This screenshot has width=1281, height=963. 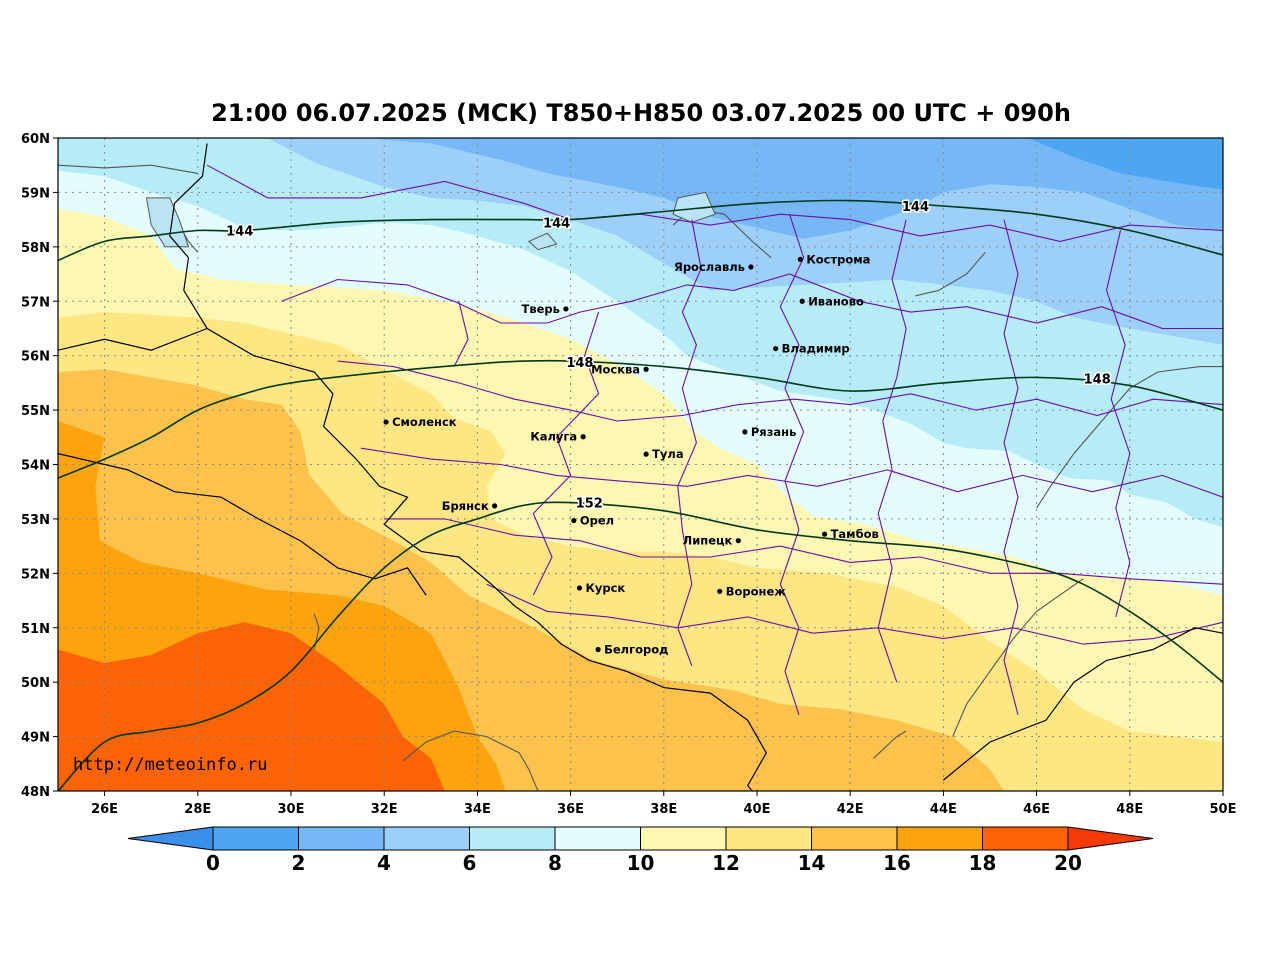 I want to click on x-tick-label: 44E, so click(x=943, y=809).